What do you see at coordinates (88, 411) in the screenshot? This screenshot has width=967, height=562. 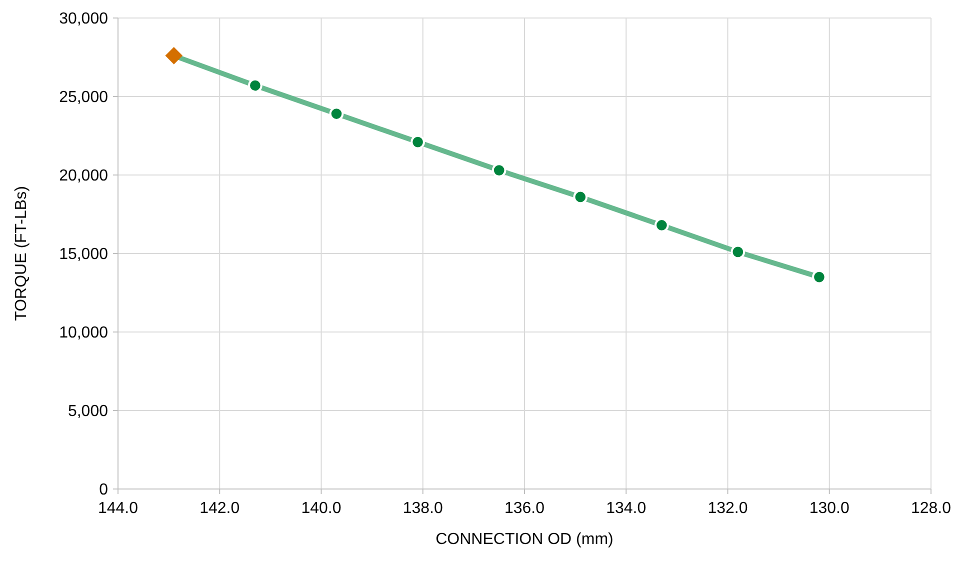 I see `y-tick-label: 5,000` at bounding box center [88, 411].